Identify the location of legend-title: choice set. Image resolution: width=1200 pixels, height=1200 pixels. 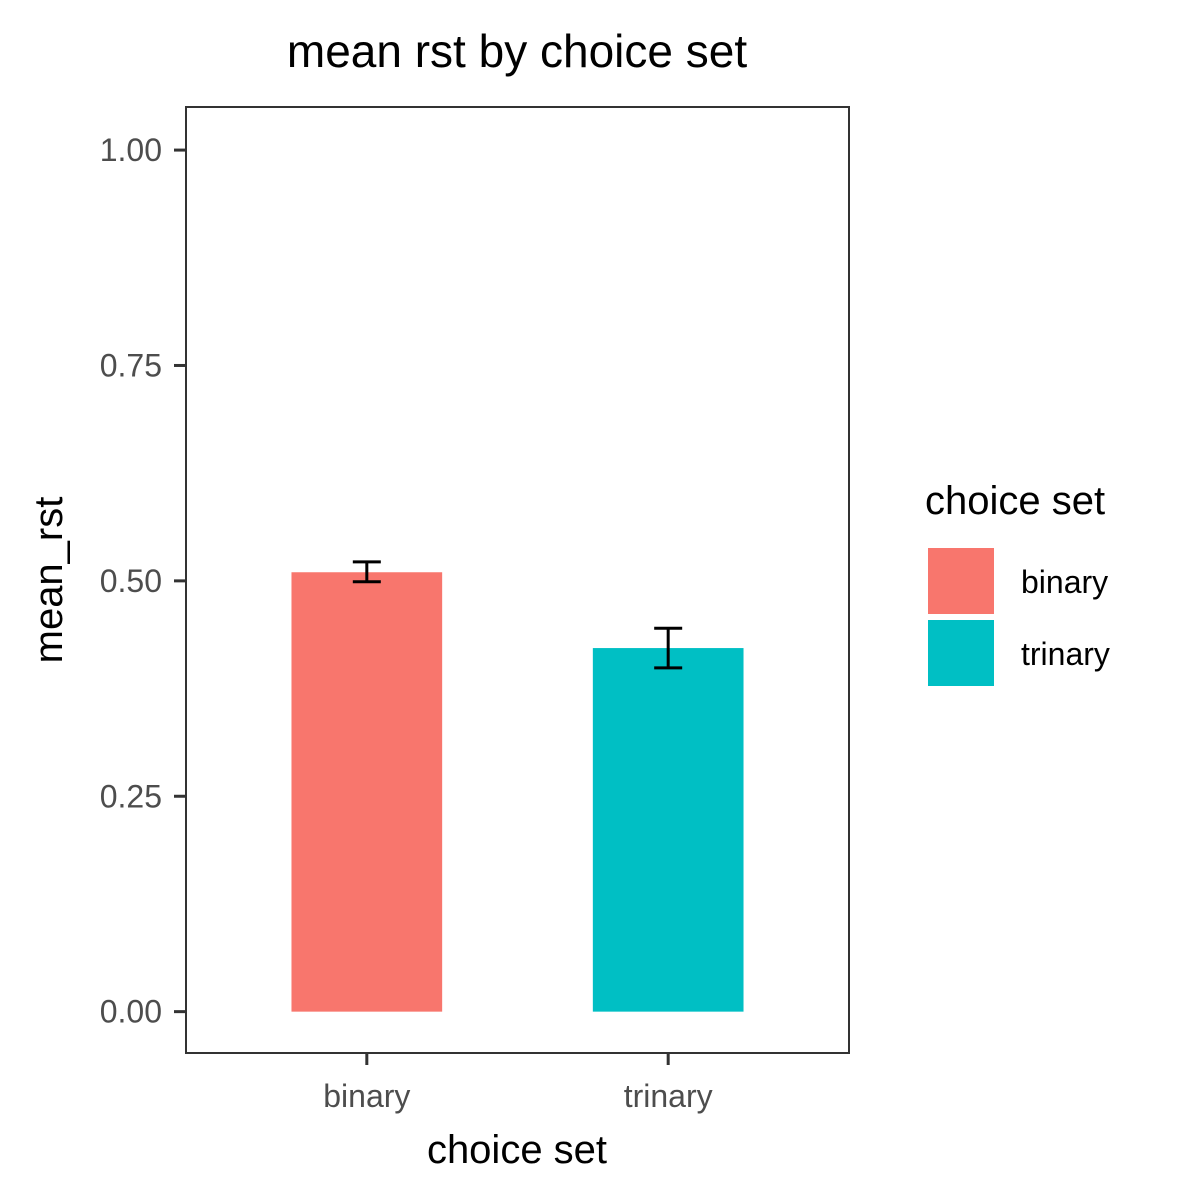
(1015, 501).